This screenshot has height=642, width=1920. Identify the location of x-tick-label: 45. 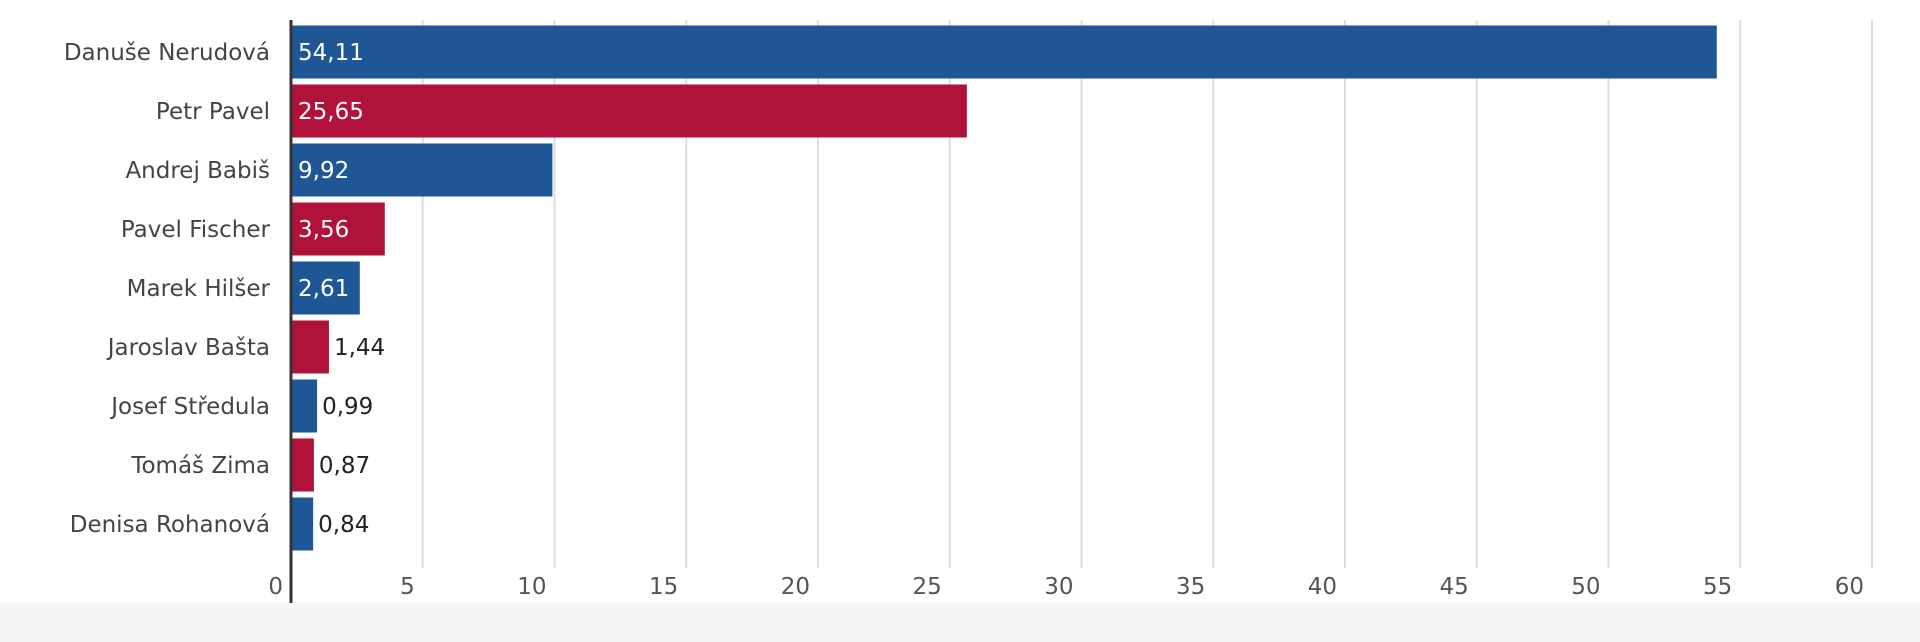
(1453, 587).